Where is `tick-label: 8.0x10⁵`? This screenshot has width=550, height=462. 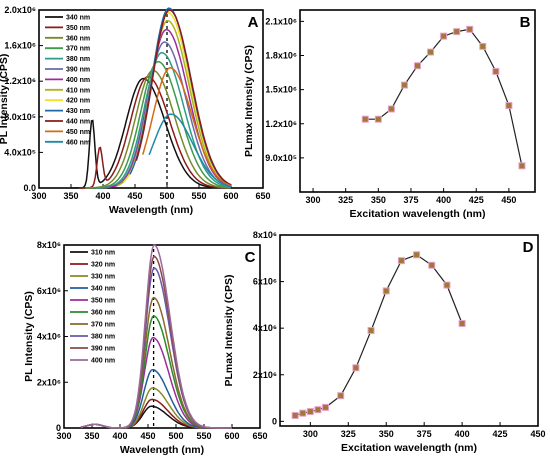
tick-label: 8.0x10⁵ is located at coordinates (20, 117).